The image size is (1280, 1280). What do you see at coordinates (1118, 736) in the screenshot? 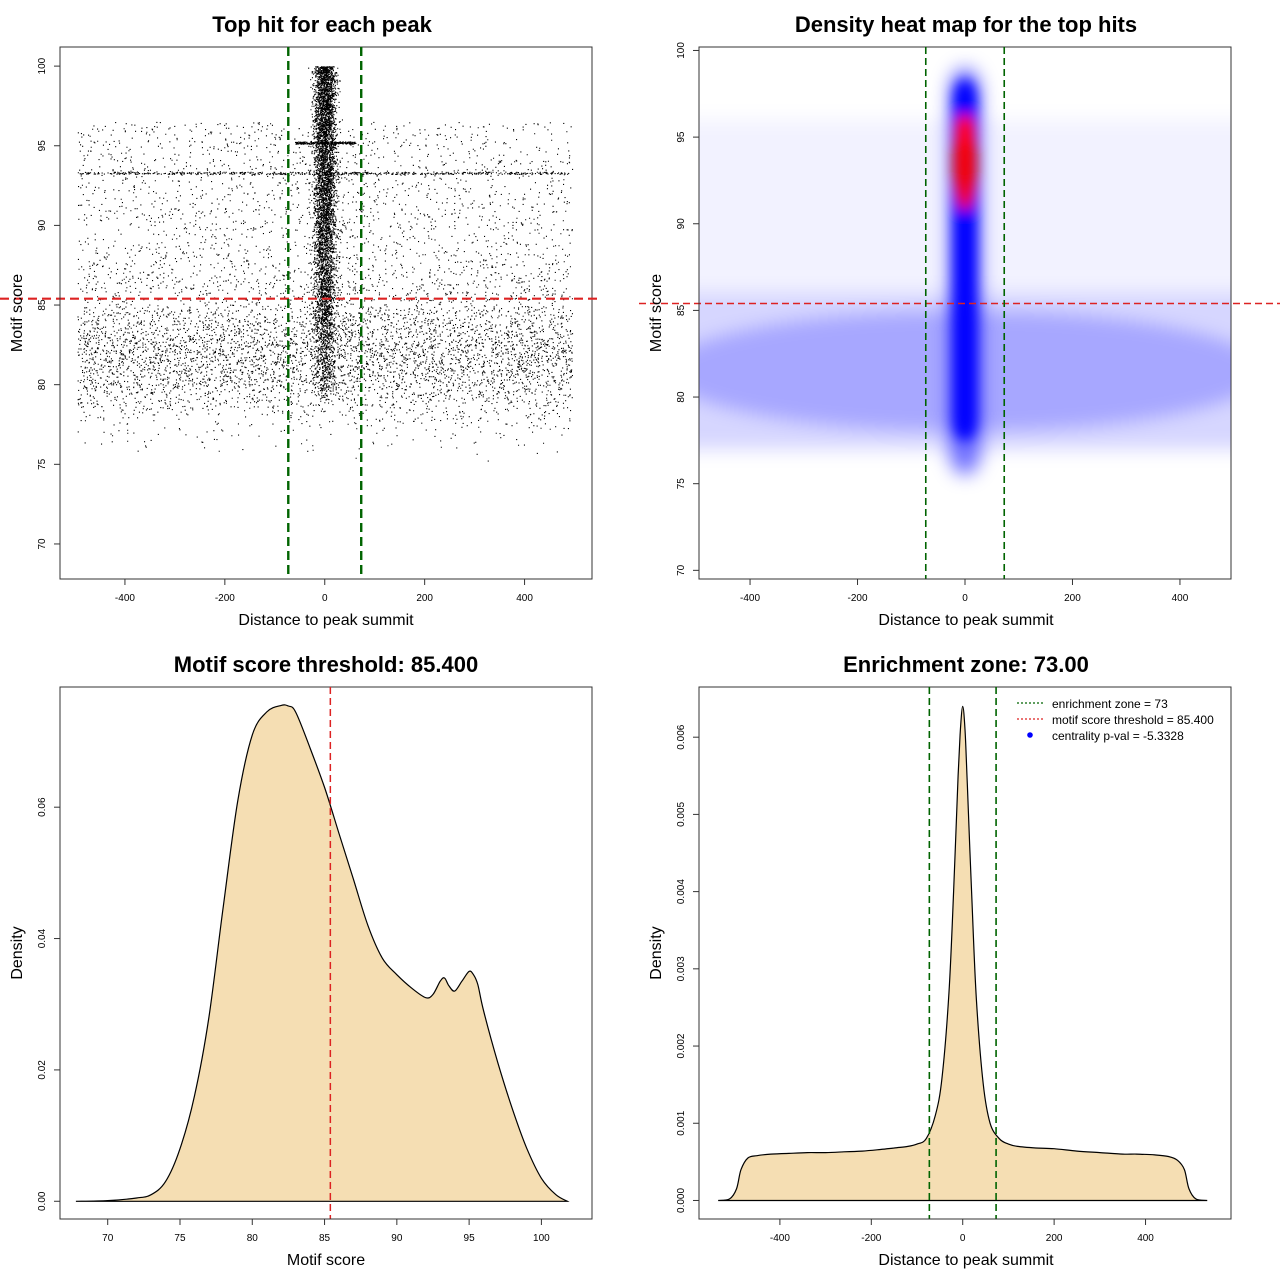
I see `legend-label-pval: centrality p-val = -5.3328` at bounding box center [1118, 736].